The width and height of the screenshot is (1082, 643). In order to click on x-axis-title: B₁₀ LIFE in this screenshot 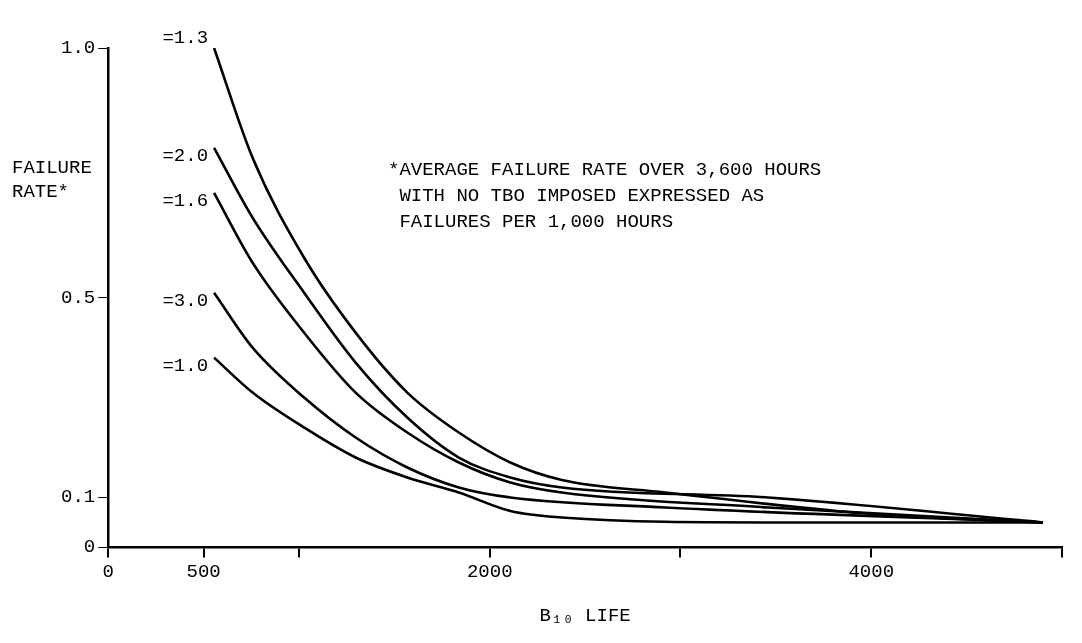, I will do `click(585, 615)`.